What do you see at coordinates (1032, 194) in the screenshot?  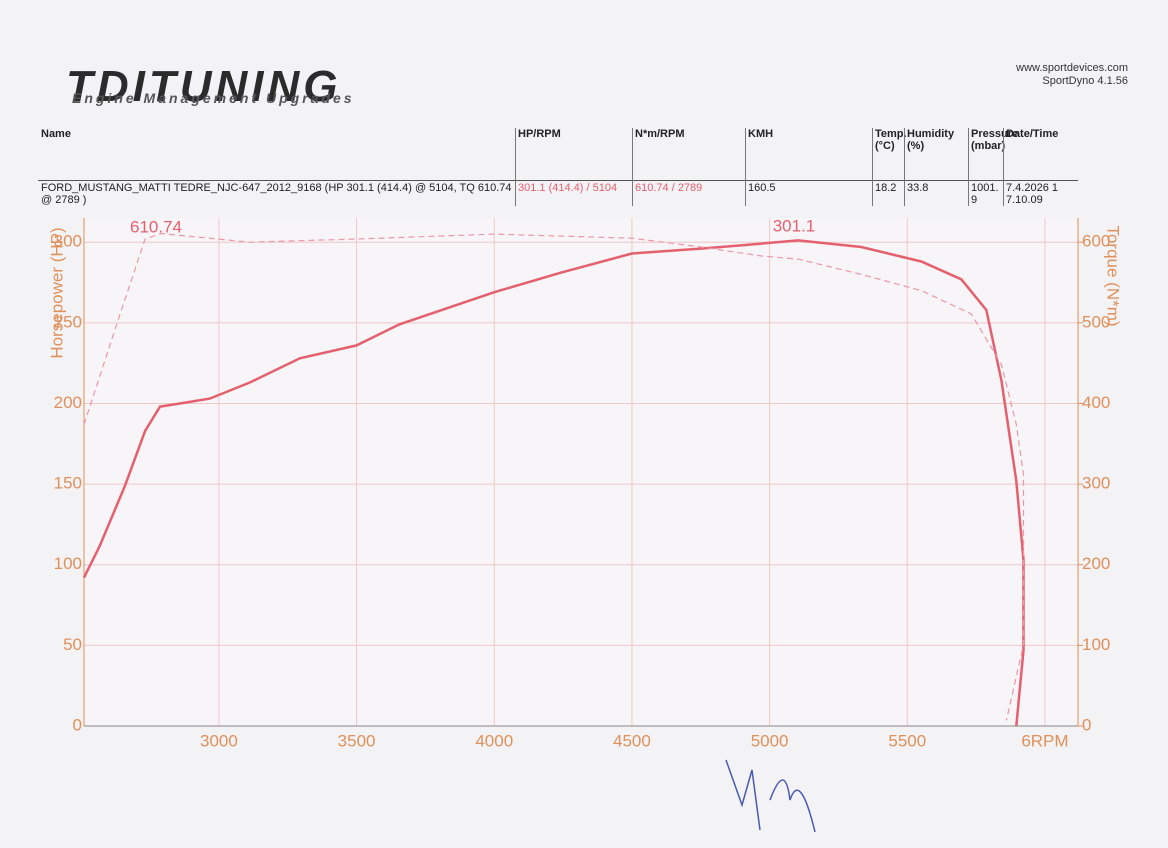 I see `table-cell: 7.4.2026 17.10.09` at bounding box center [1032, 194].